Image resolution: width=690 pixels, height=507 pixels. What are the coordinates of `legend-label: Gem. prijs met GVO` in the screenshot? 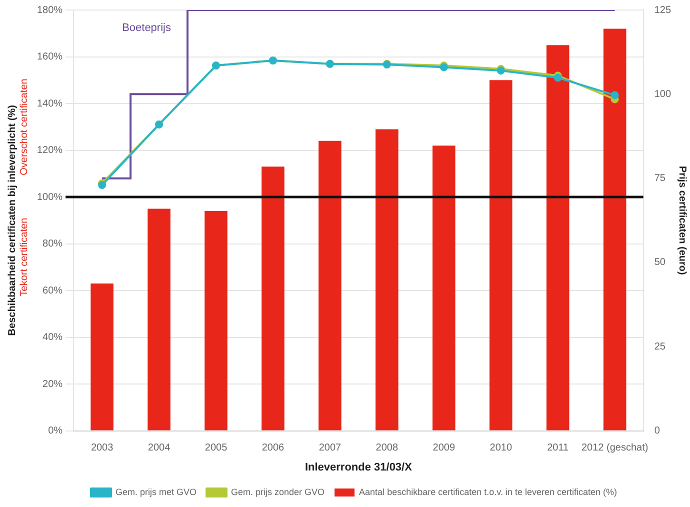 It's located at (156, 491).